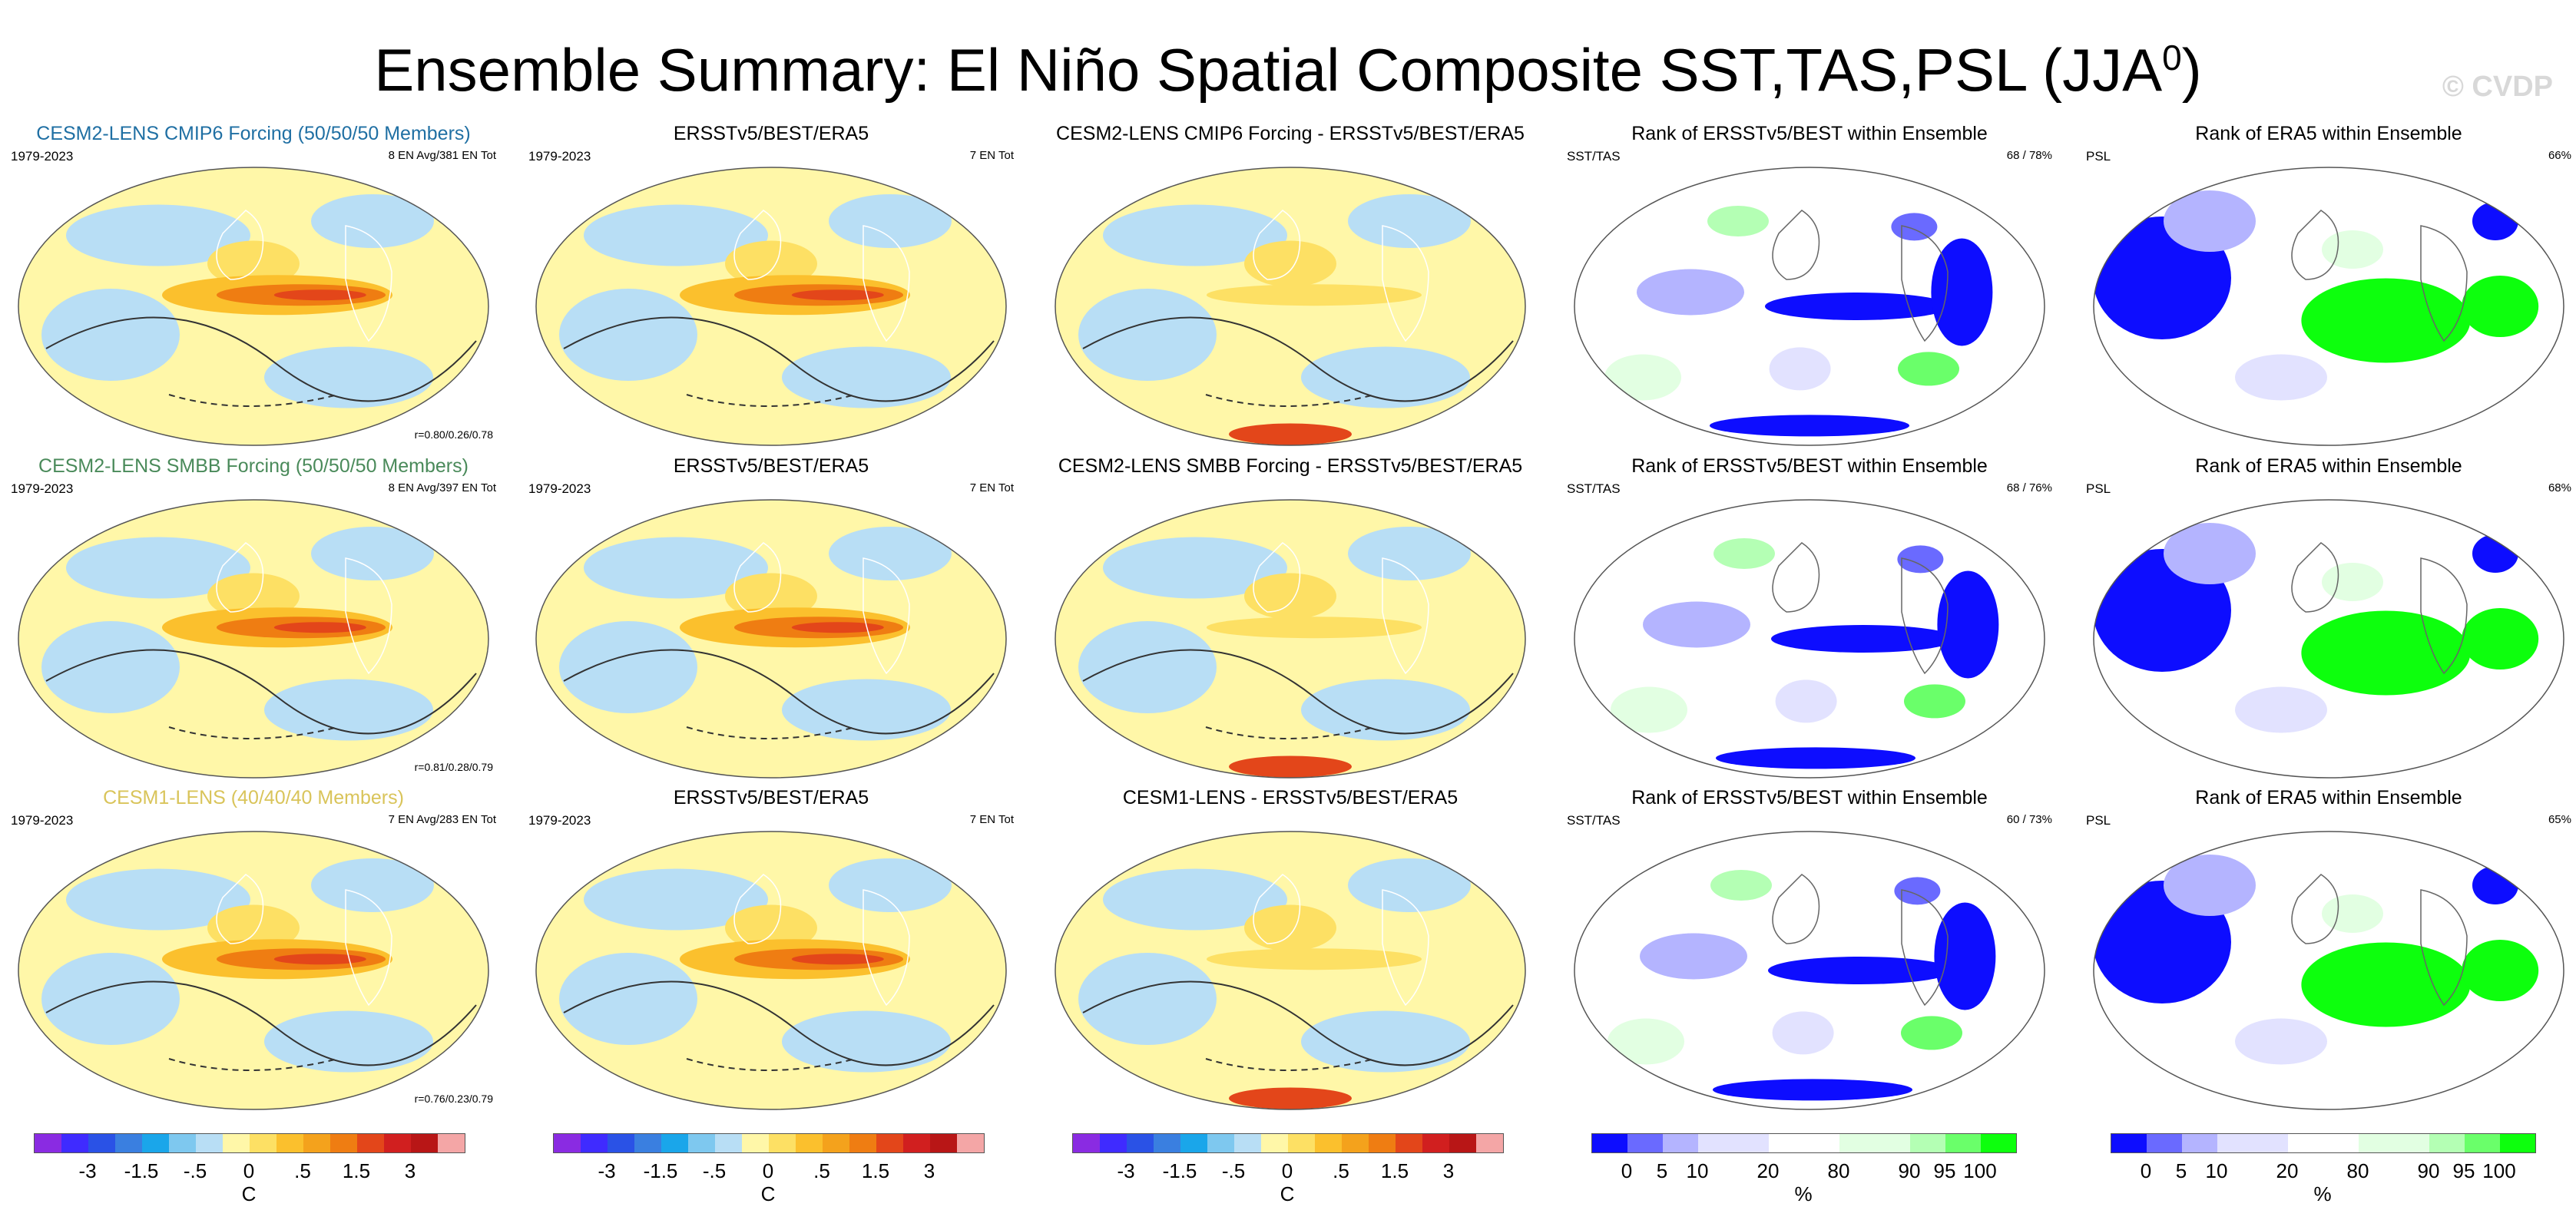 This screenshot has width=2576, height=1220. I want to click on panel-title: ERSSTv5/BEST/ERA5, so click(771, 133).